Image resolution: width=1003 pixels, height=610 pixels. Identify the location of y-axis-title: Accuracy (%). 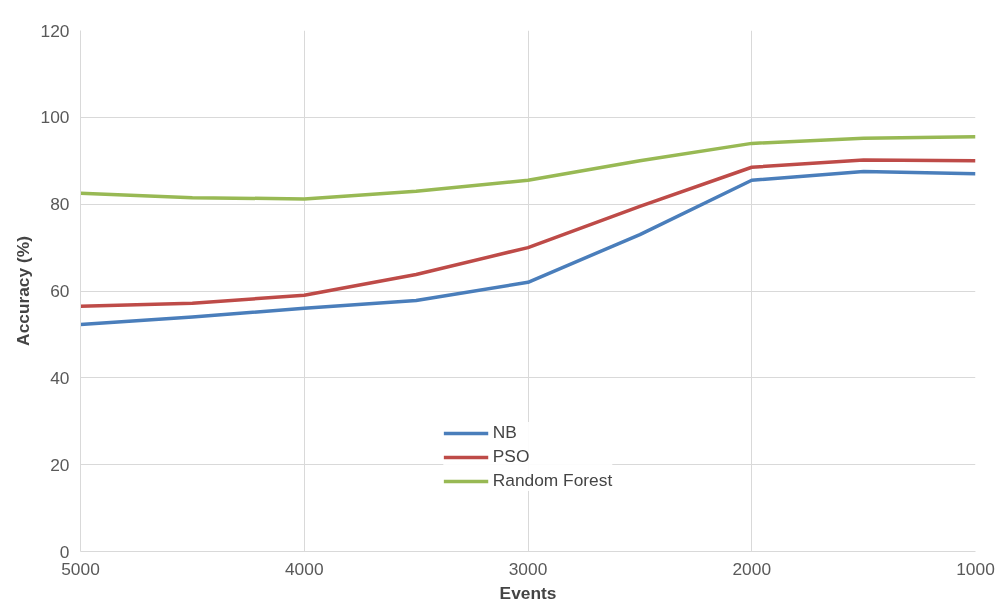
(22, 291).